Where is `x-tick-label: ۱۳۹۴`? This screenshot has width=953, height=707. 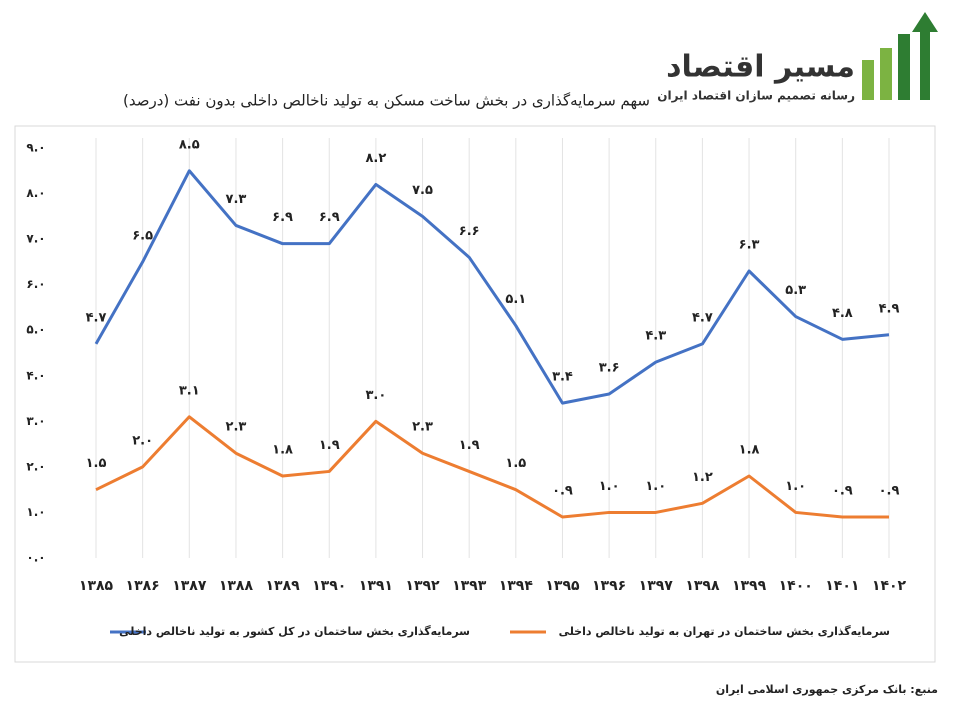
x-tick-label: ۱۳۹۴ is located at coordinates (516, 586).